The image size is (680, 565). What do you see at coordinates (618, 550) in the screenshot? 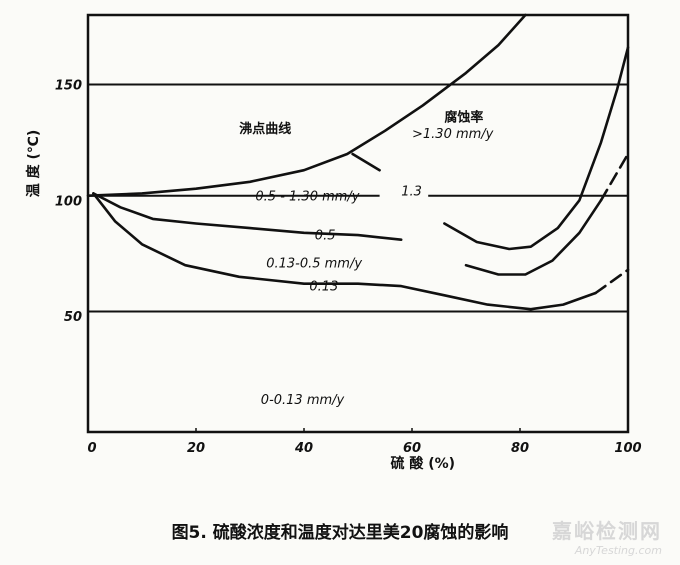
I see `watermark-en: AnyTesting.com` at bounding box center [618, 550].